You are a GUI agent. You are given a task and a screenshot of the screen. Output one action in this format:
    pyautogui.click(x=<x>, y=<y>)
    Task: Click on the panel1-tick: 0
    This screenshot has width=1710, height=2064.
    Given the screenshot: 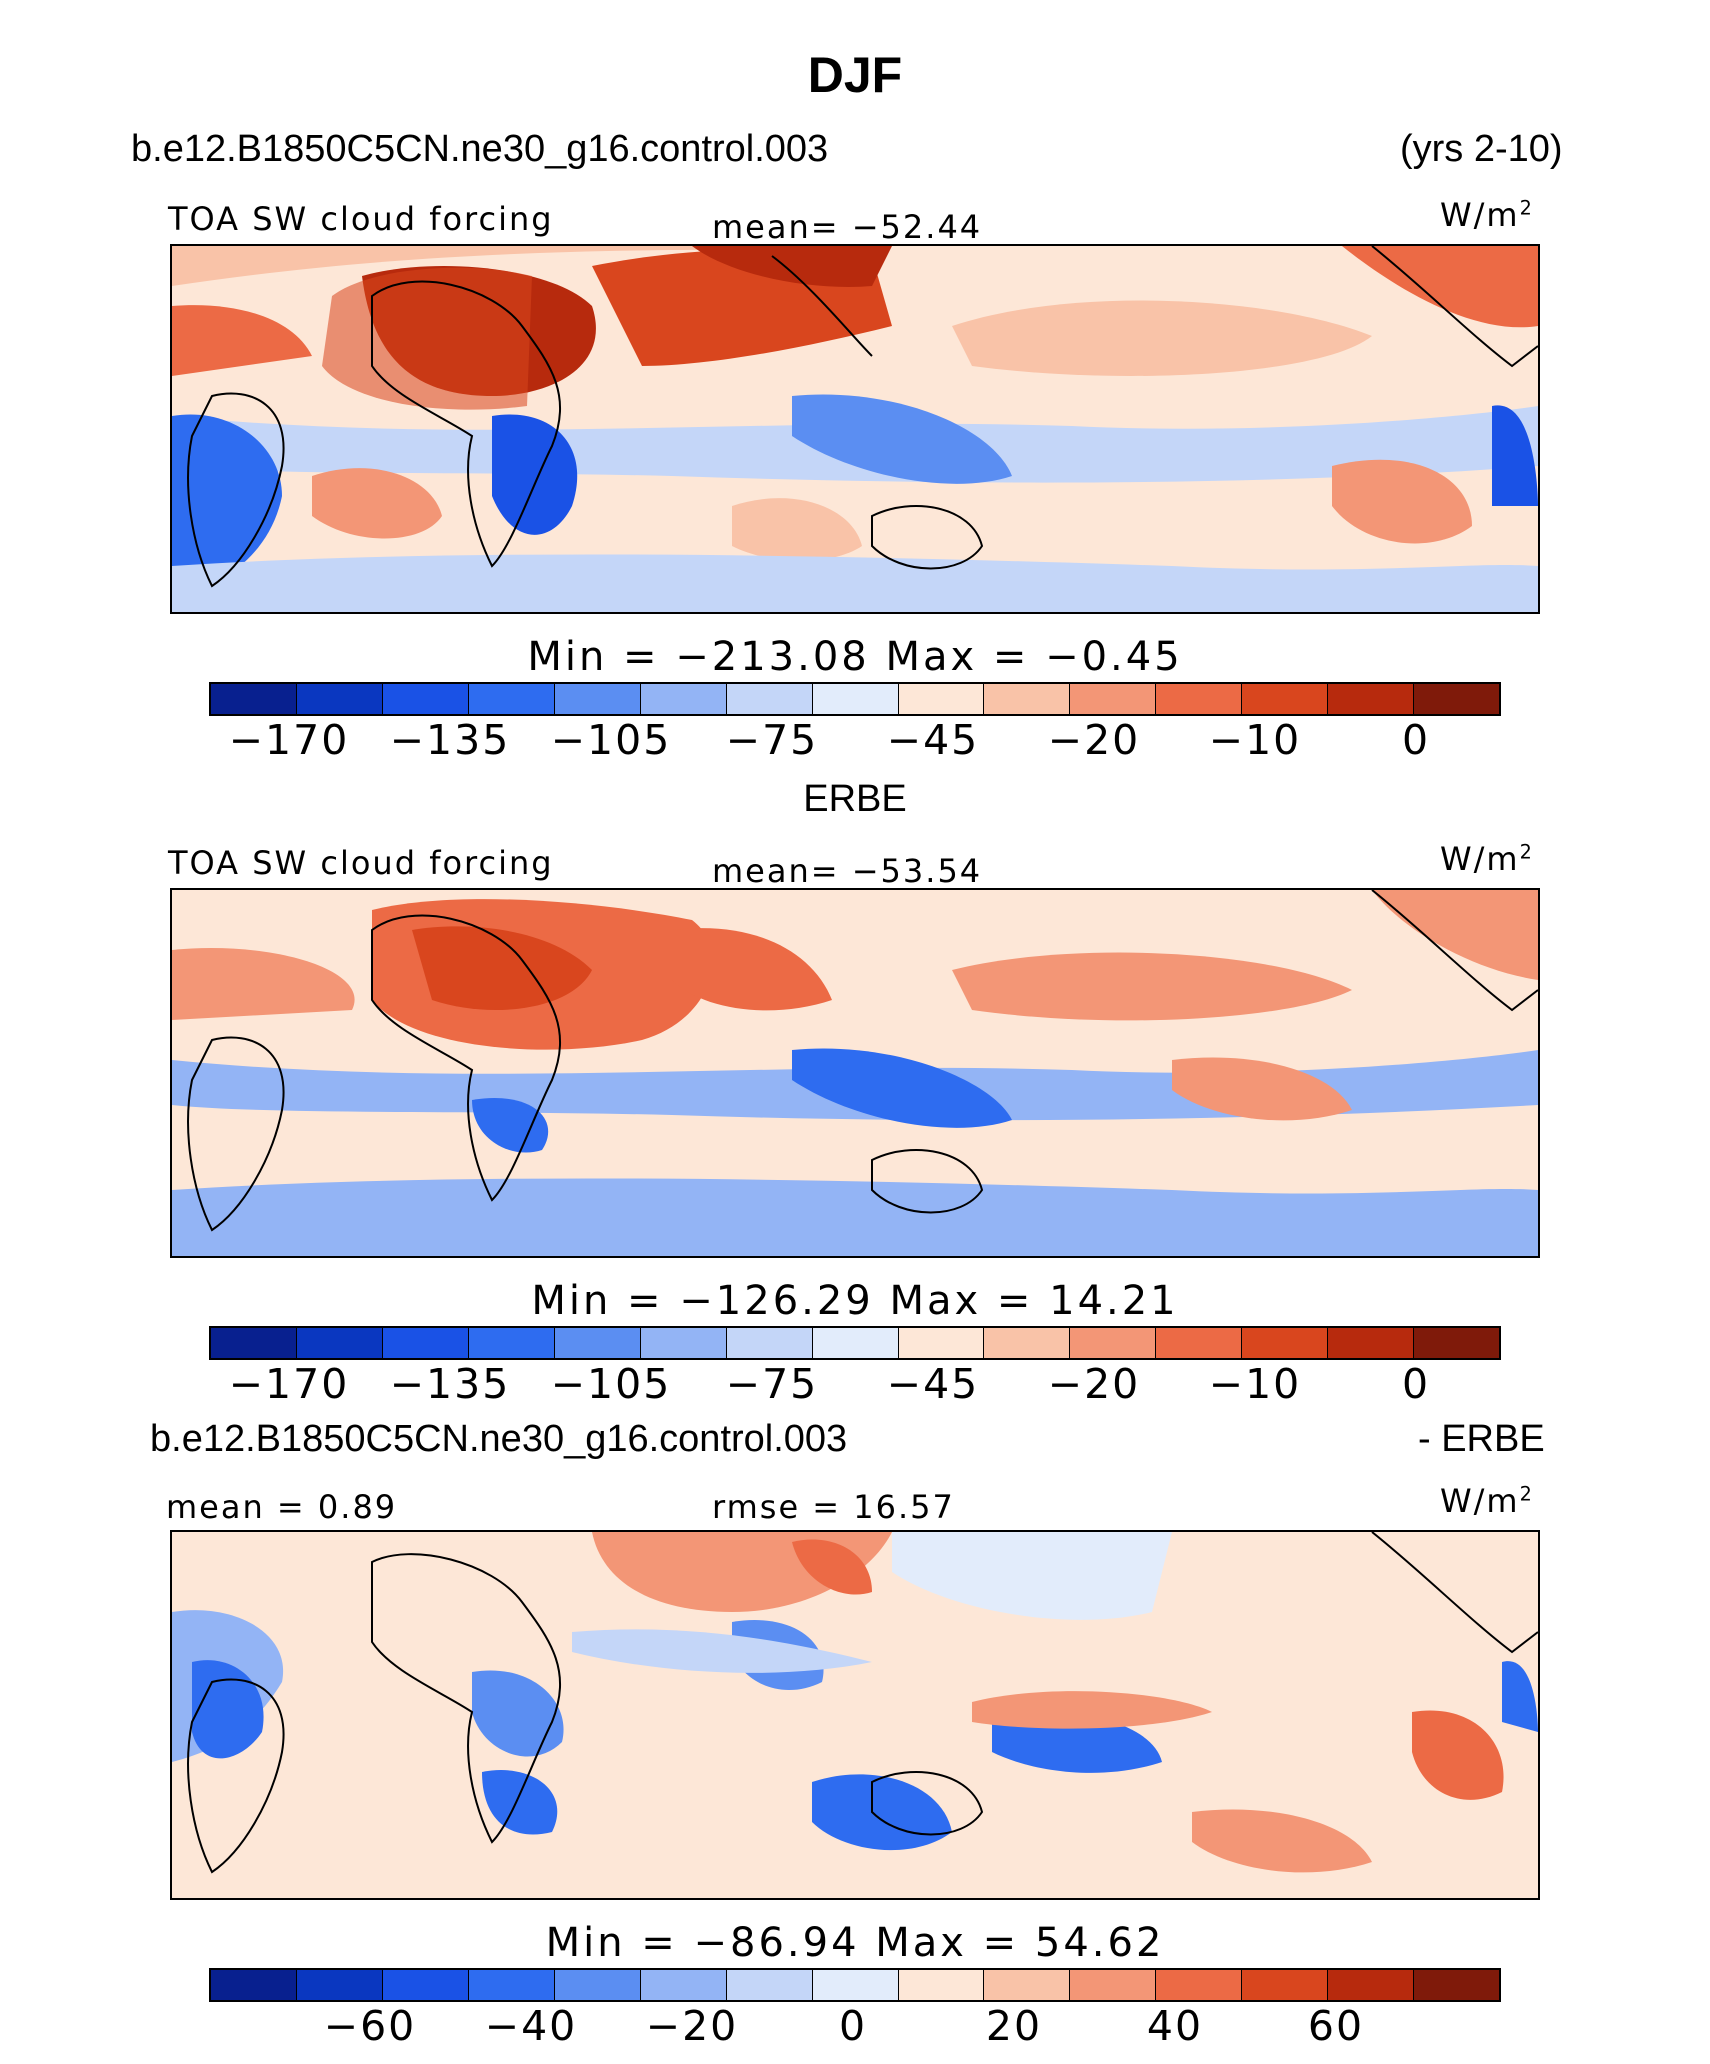 What is the action you would take?
    pyautogui.click(x=1416, y=740)
    